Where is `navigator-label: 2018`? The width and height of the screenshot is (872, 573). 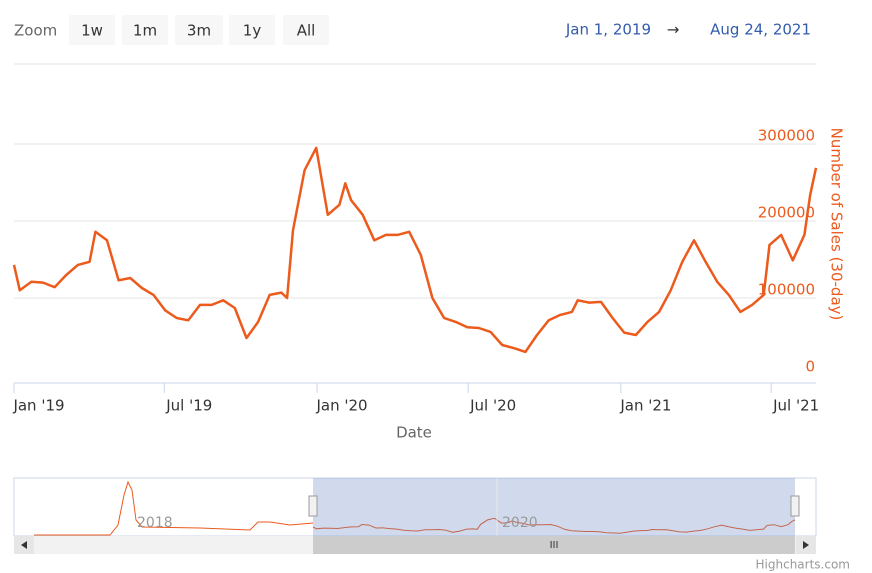
navigator-label: 2018 is located at coordinates (155, 523).